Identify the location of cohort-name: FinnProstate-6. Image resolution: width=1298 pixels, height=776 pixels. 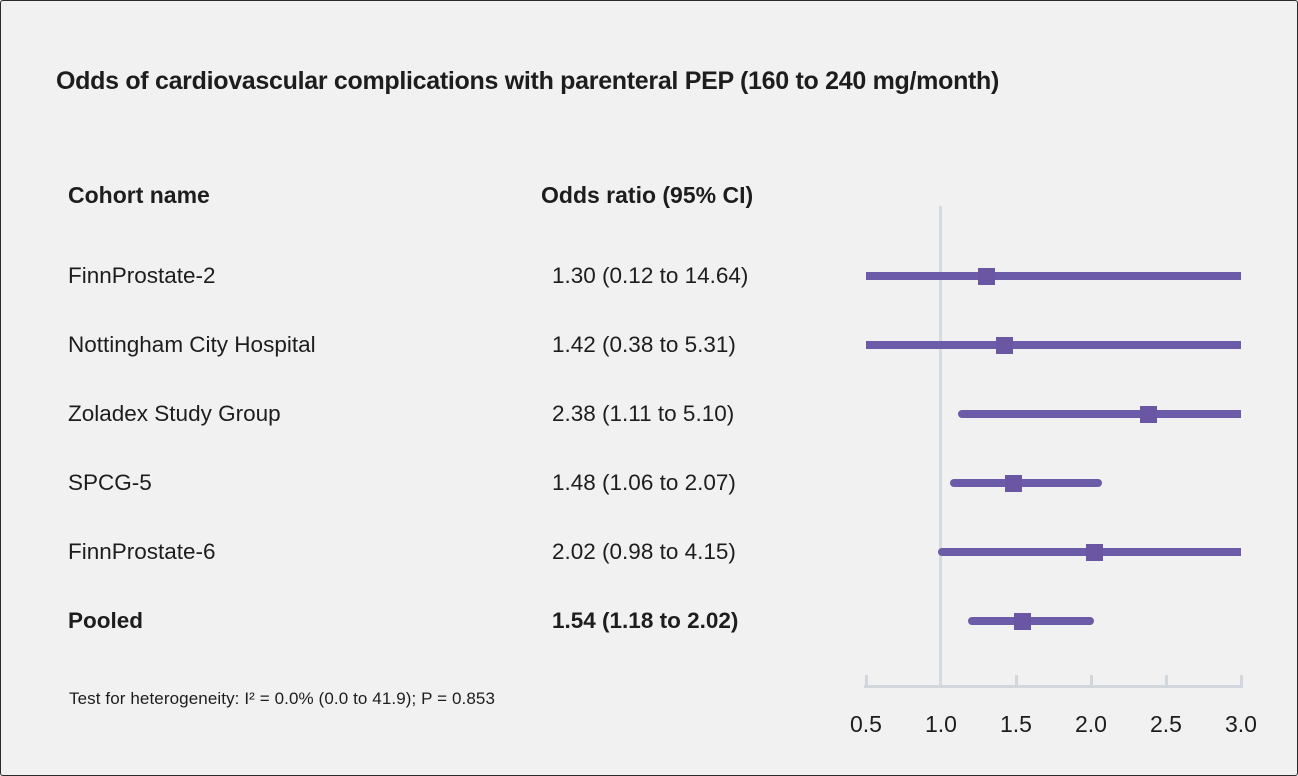
(142, 551).